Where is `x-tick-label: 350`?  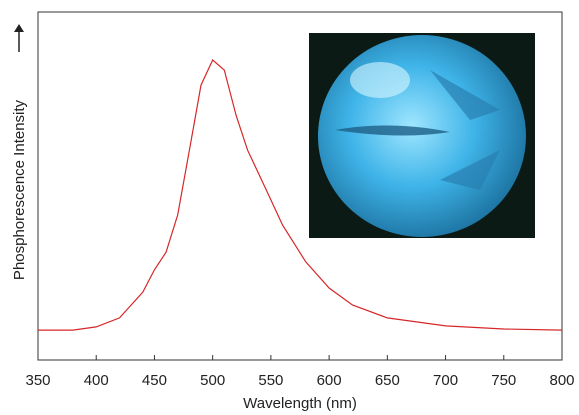 x-tick-label: 350 is located at coordinates (37, 380).